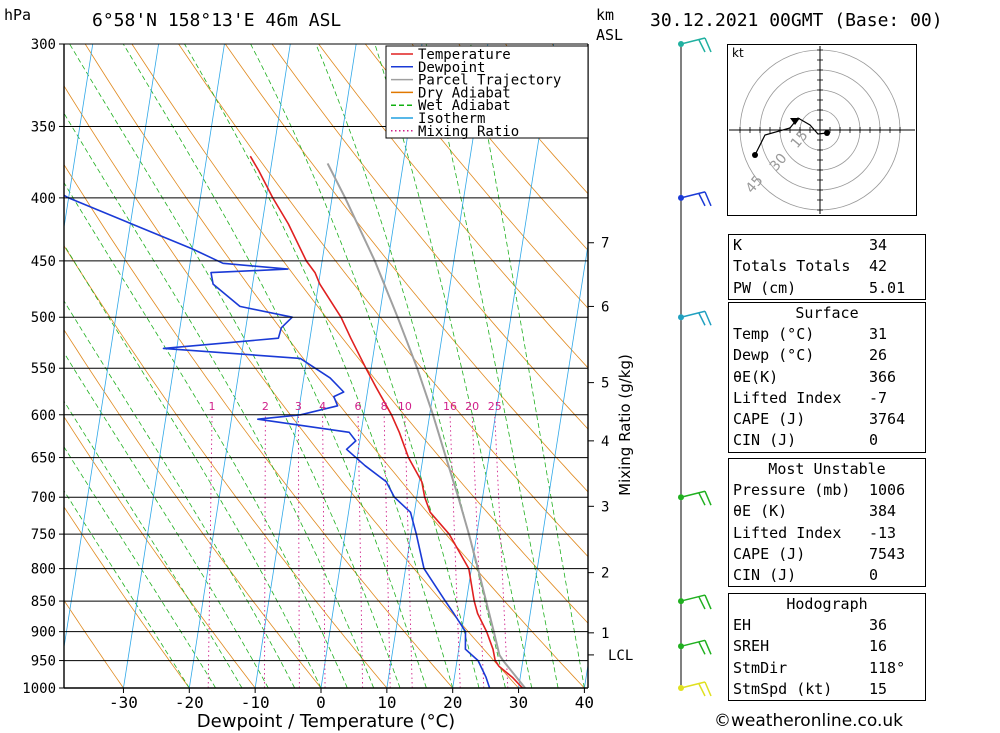 This screenshot has height=733, width=1000. Describe the element at coordinates (827, 133) in the screenshot. I see `hodograph-end-dot` at that location.